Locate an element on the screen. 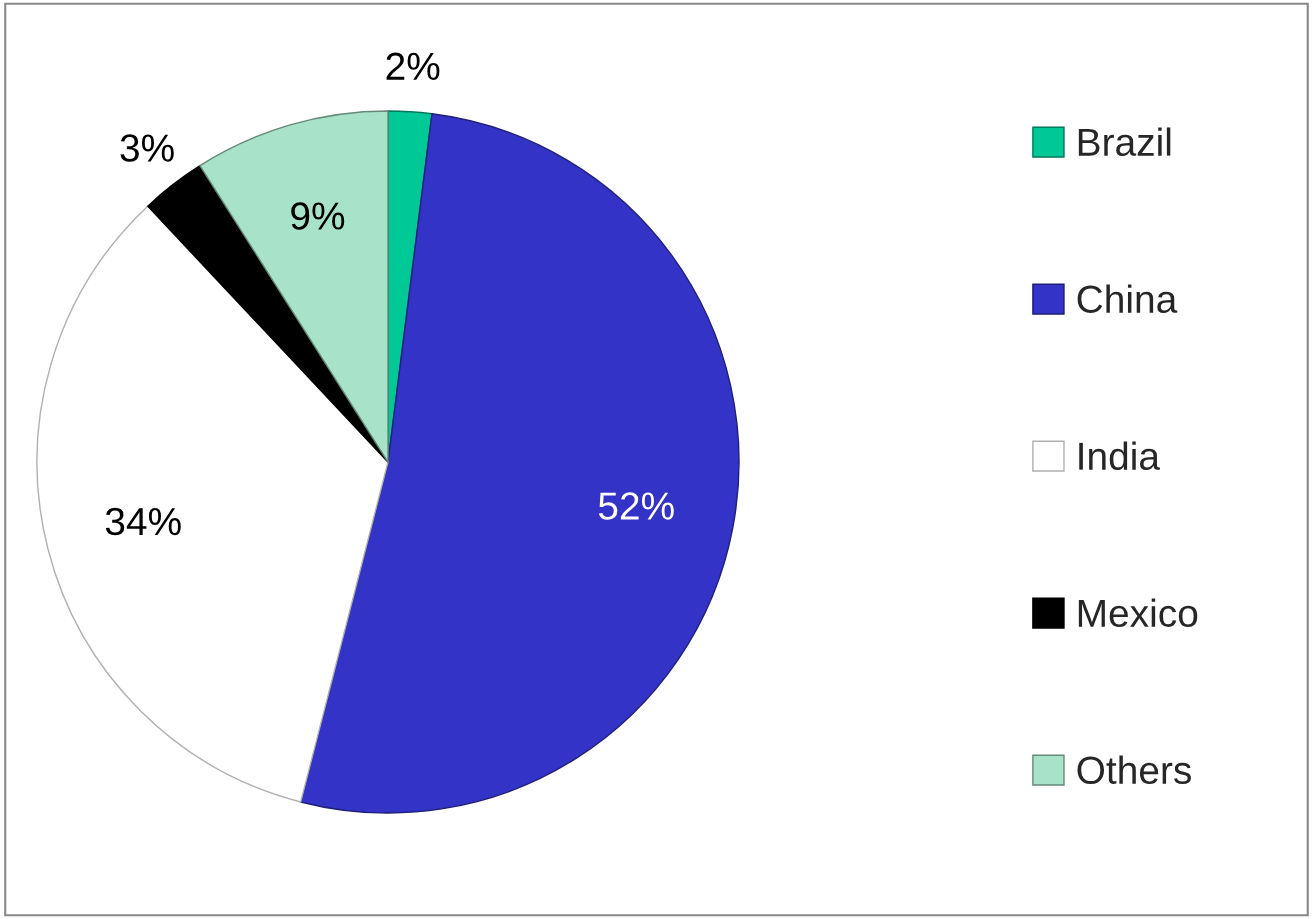 The height and width of the screenshot is (919, 1313). legend-label: Mexico is located at coordinates (1138, 613).